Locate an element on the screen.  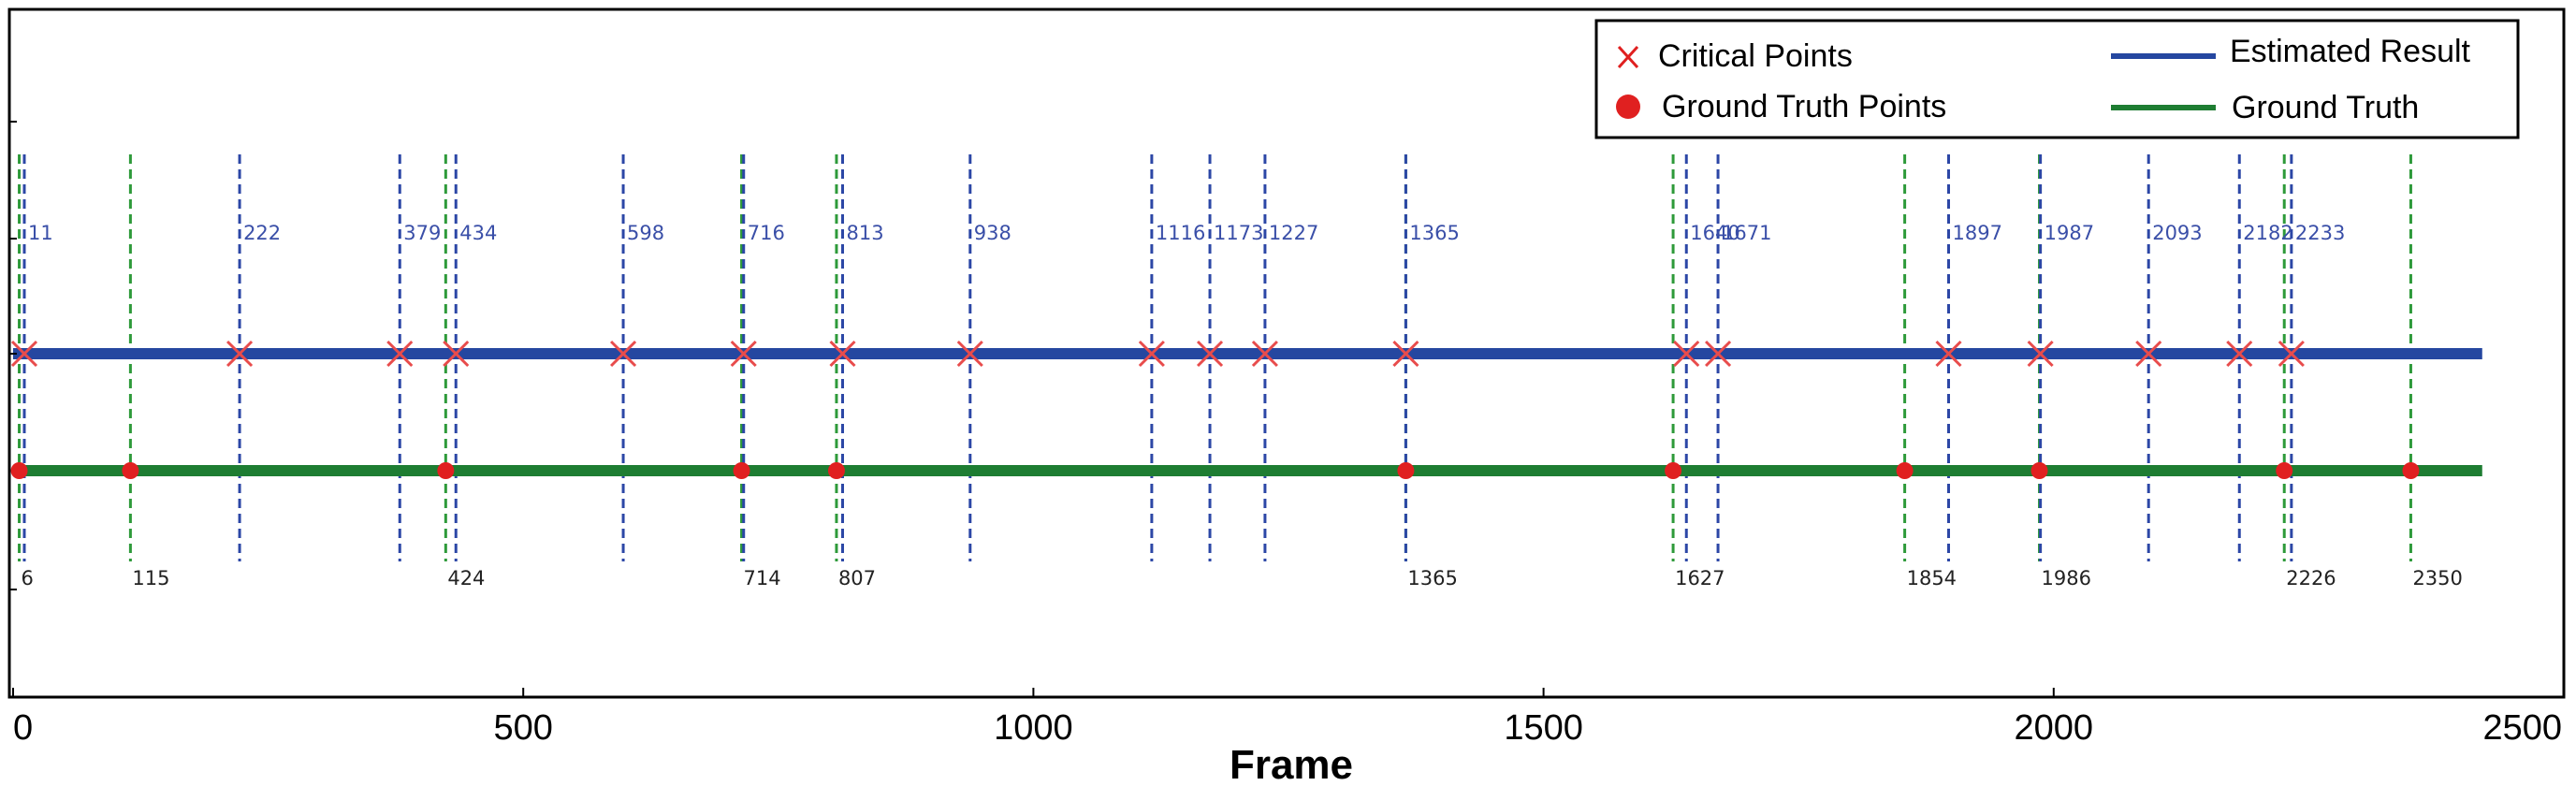
ground-truth-point-label: 1854 is located at coordinates (1932, 578).